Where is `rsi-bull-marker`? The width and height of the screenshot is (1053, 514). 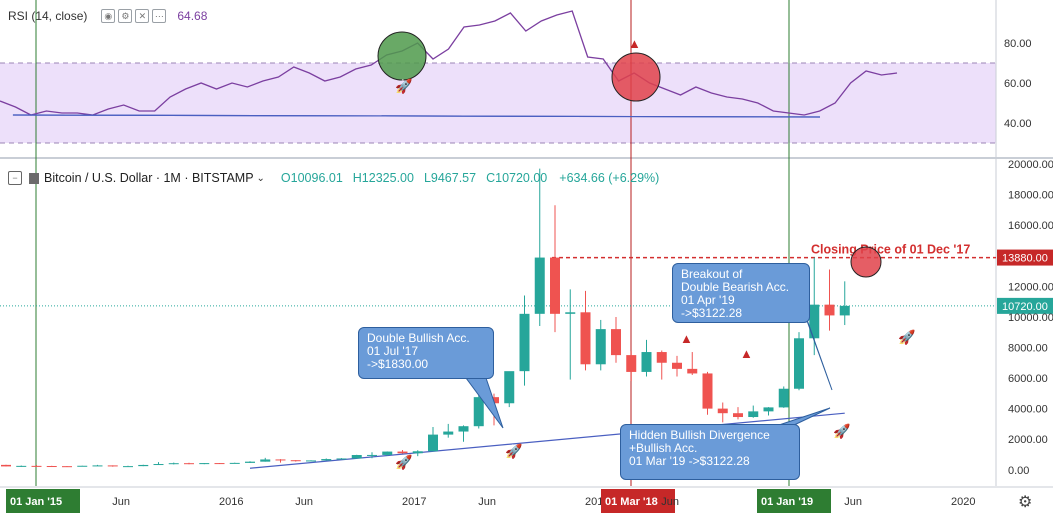
rsi-bull-marker is located at coordinates (402, 56).